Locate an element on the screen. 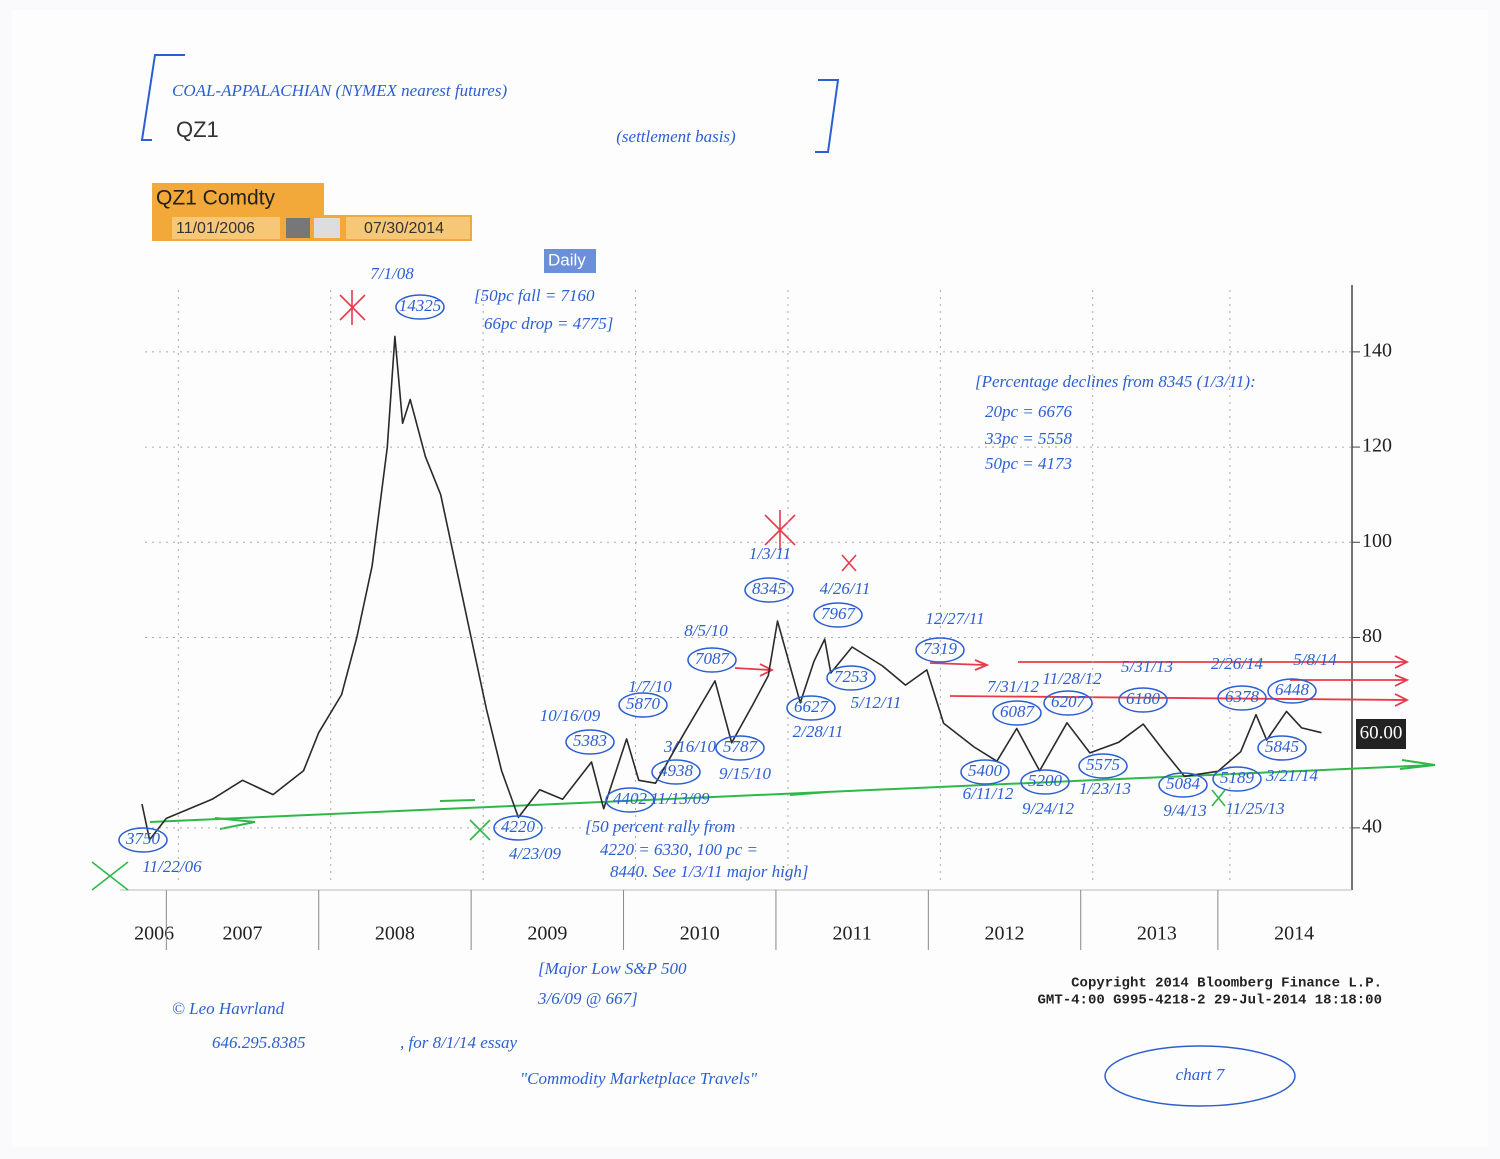  annotation: 6/11/12 is located at coordinates (988, 793).